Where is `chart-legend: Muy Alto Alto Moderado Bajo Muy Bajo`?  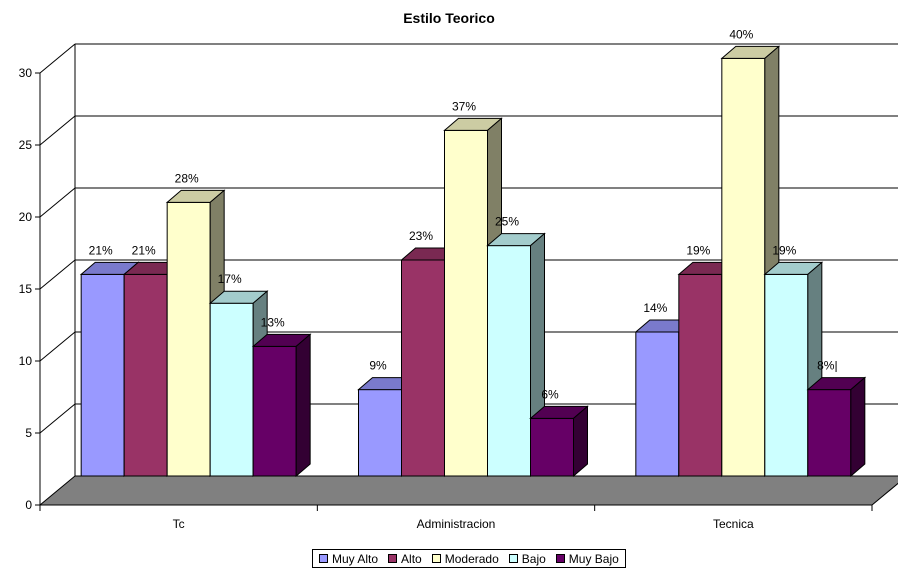 chart-legend: Muy Alto Alto Moderado Bajo Muy Bajo is located at coordinates (469, 558).